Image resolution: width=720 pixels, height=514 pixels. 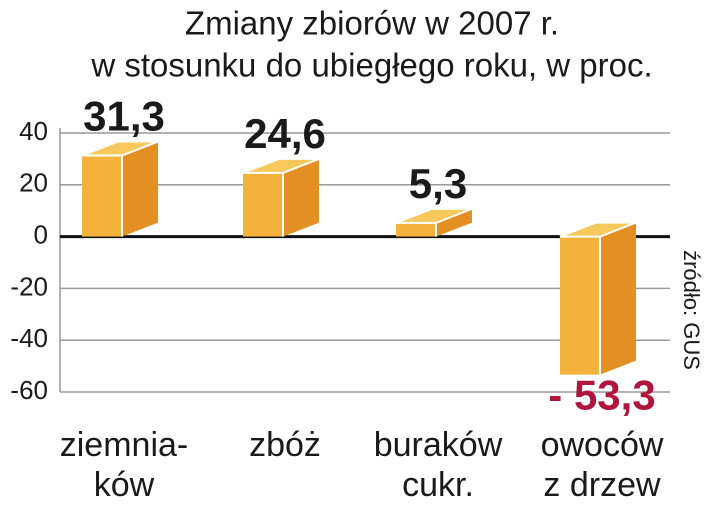 I want to click on y-tick-label: -60, so click(x=29, y=390).